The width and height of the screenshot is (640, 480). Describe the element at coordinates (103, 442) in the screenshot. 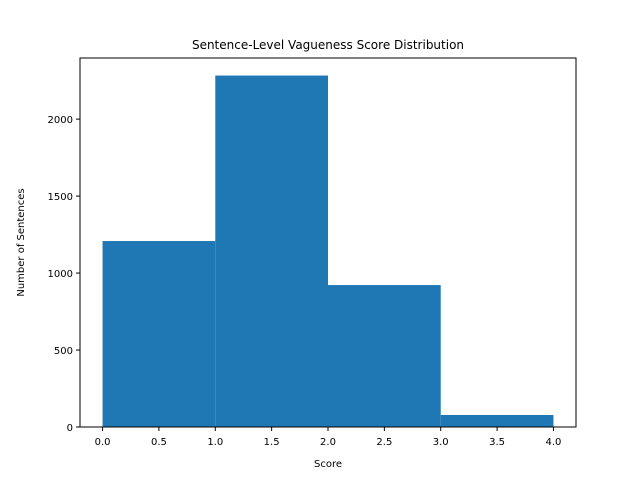

I see `x-tick-label: 0.0` at that location.